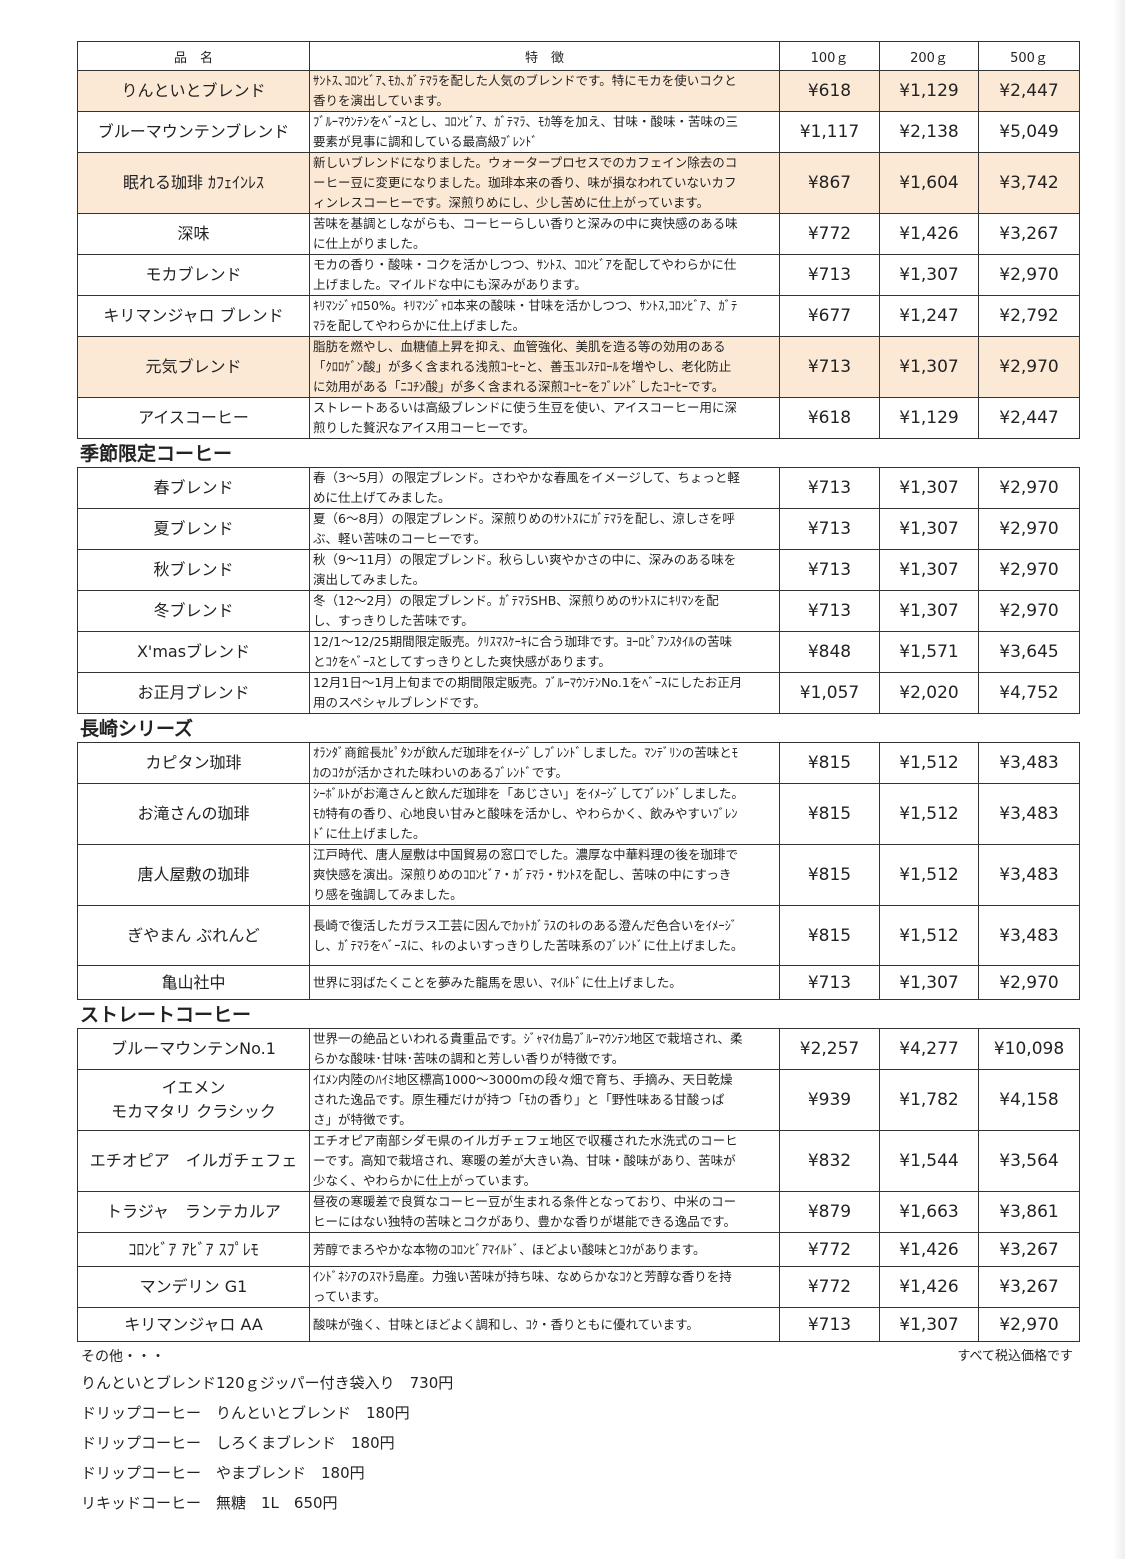 This screenshot has height=1559, width=1125. Describe the element at coordinates (1029, 1161) in the screenshot. I see `price-500g: ¥3,564` at that location.